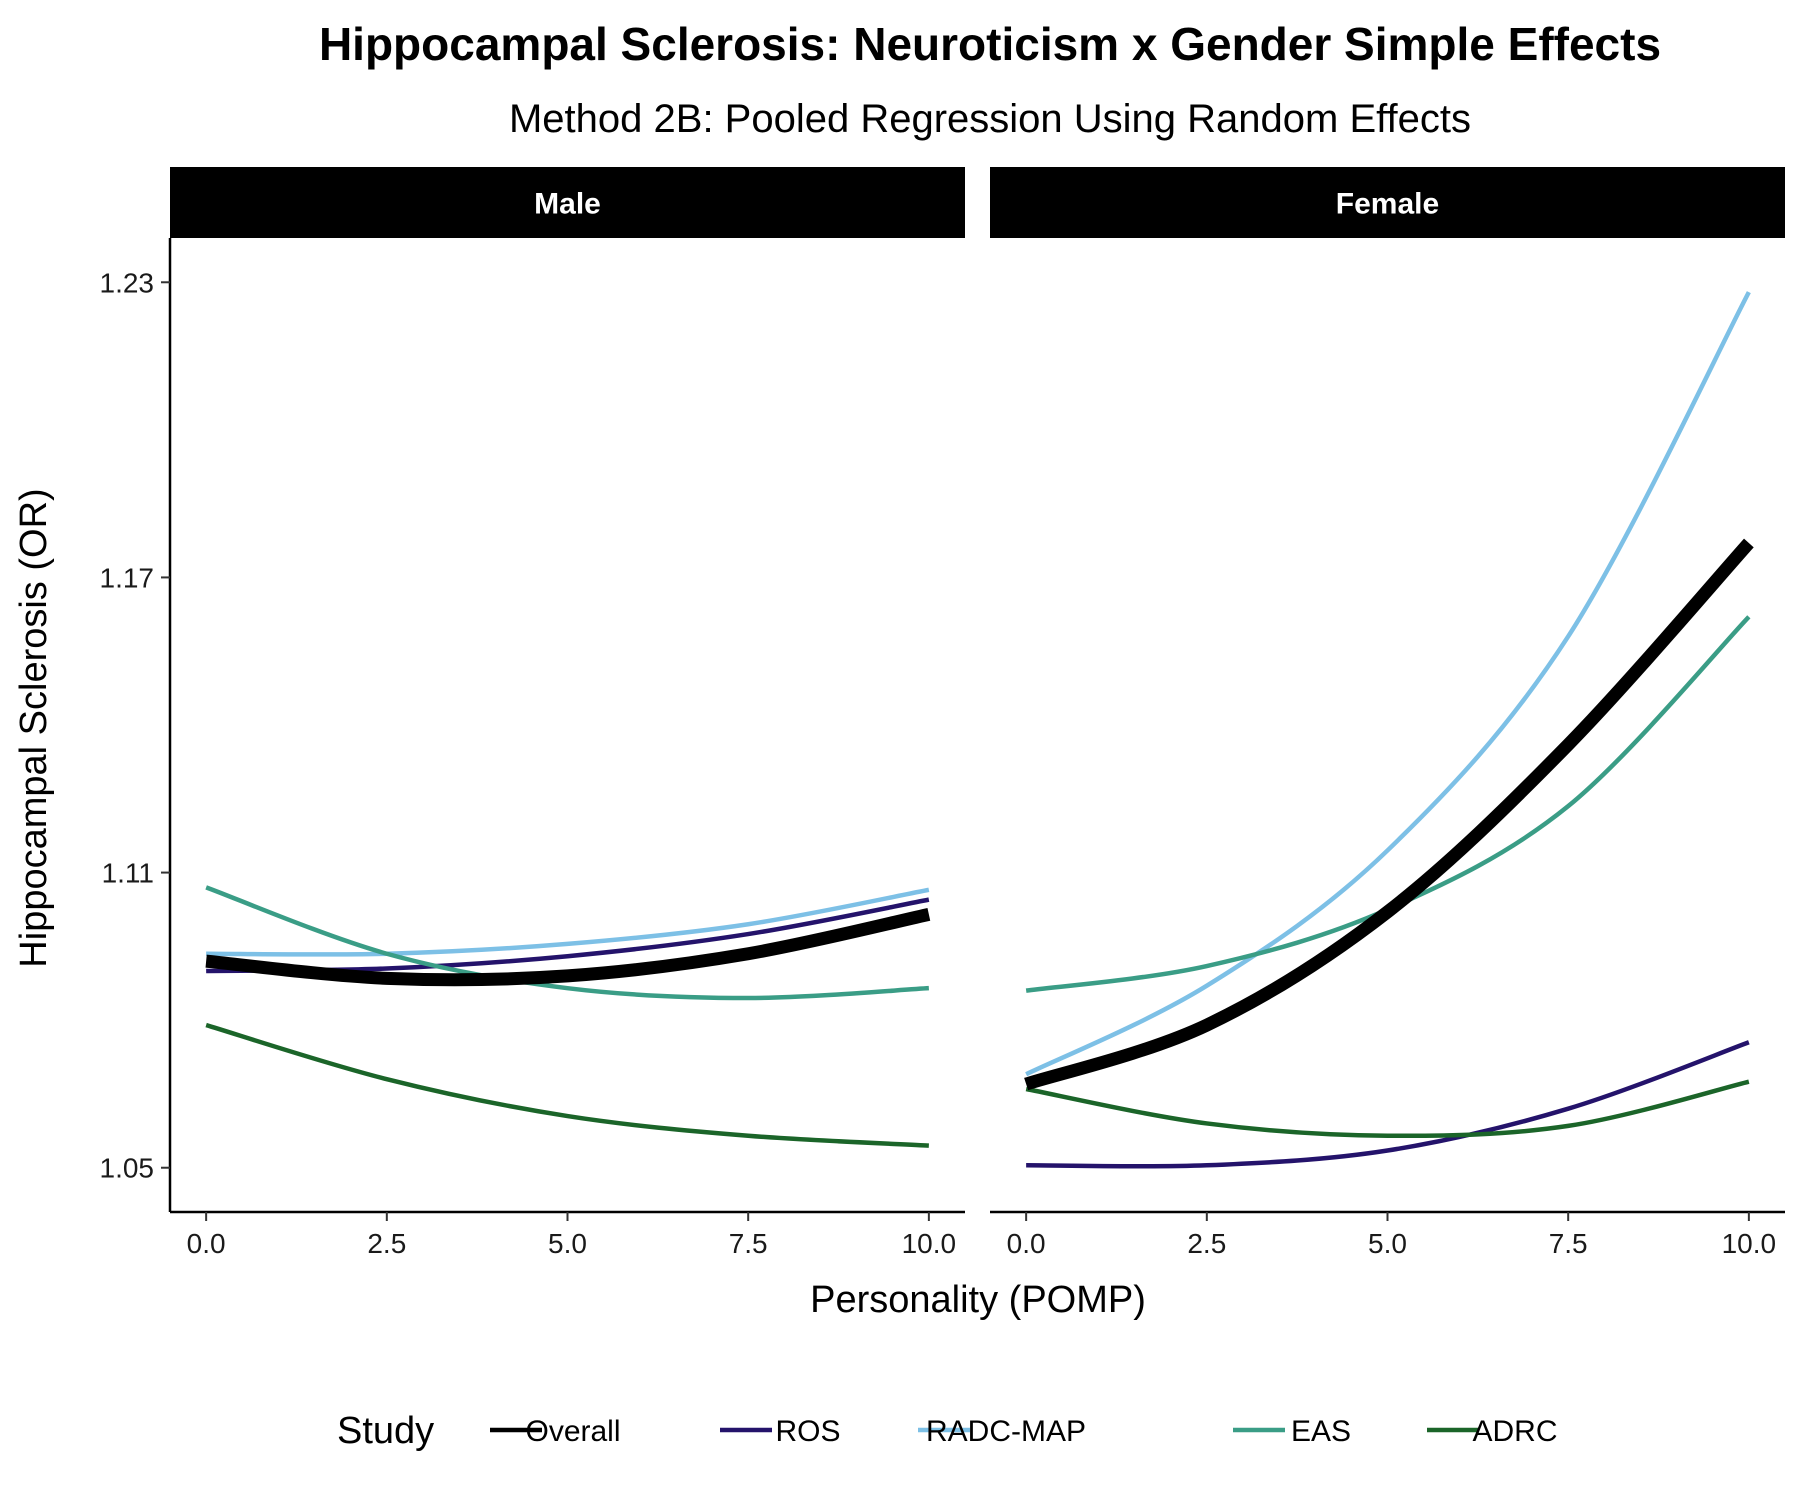 This screenshot has height=1500, width=1800. What do you see at coordinates (807, 1431) in the screenshot?
I see `legend-label: ROS` at bounding box center [807, 1431].